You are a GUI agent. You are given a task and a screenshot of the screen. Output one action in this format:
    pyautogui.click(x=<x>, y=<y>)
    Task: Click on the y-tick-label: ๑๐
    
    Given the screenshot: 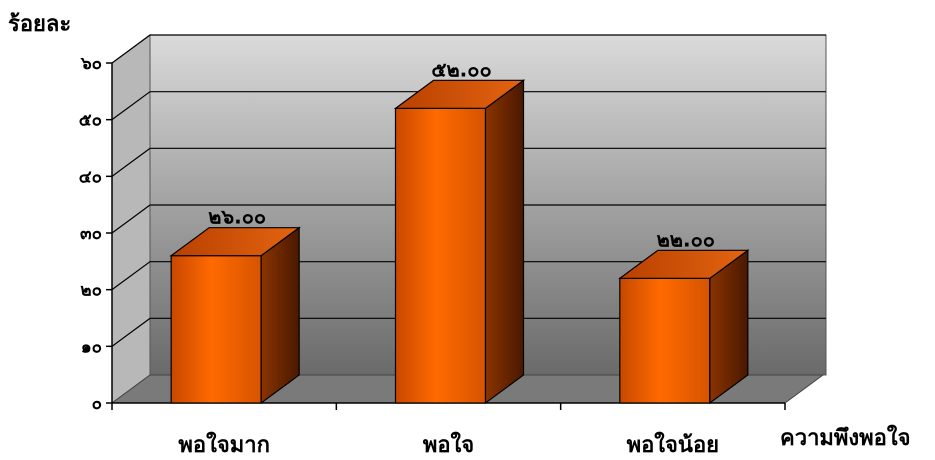 What is the action you would take?
    pyautogui.click(x=91, y=347)
    